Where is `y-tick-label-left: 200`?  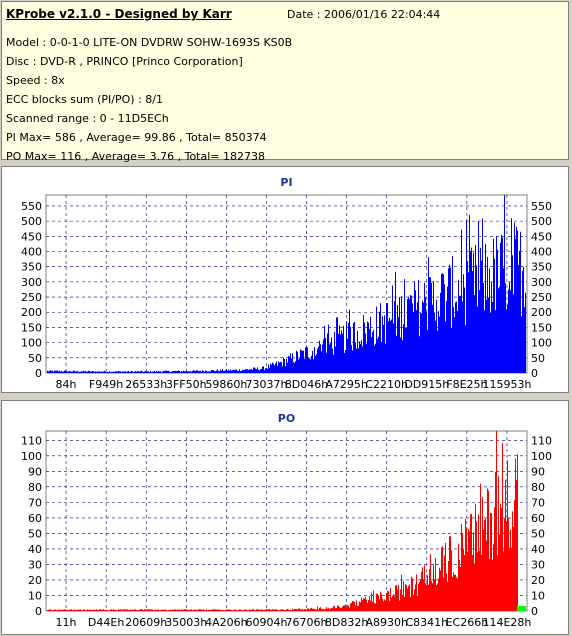
y-tick-label-left: 200 is located at coordinates (31, 312).